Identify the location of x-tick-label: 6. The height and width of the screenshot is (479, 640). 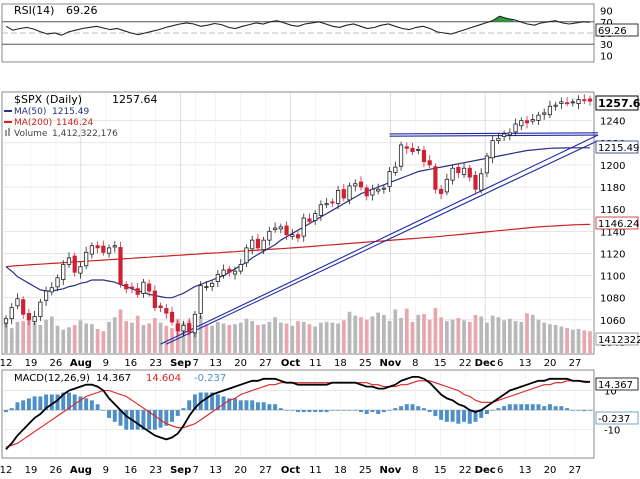
(500, 363).